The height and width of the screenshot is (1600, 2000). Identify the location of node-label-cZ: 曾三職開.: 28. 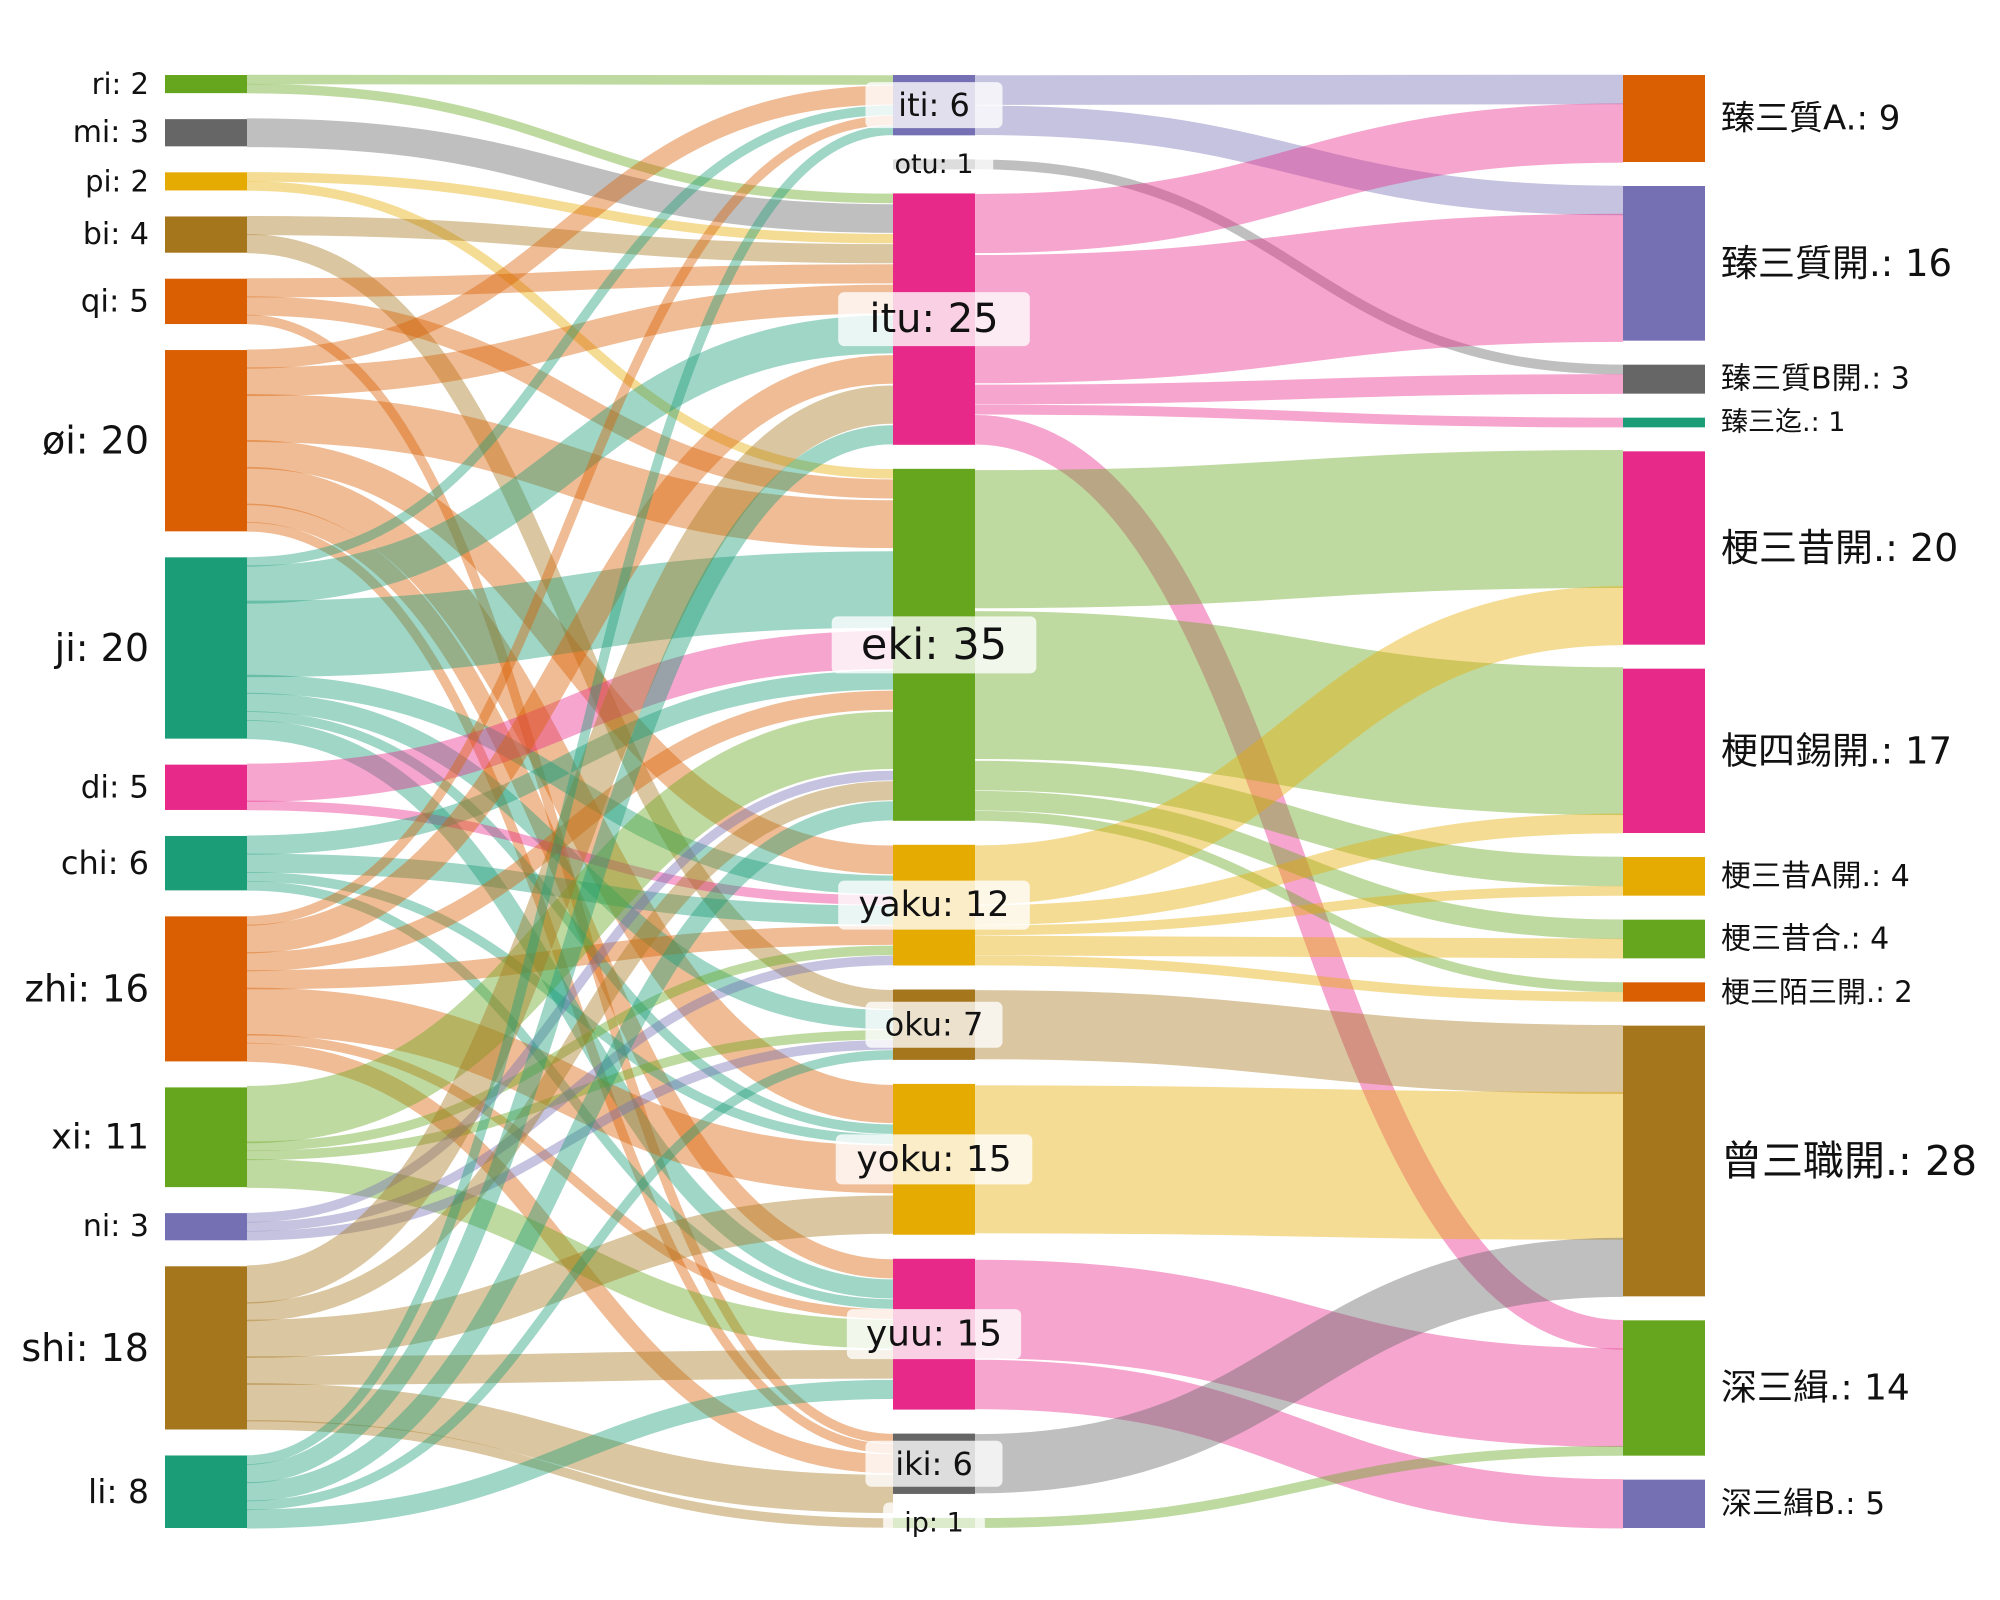
(1849, 1161).